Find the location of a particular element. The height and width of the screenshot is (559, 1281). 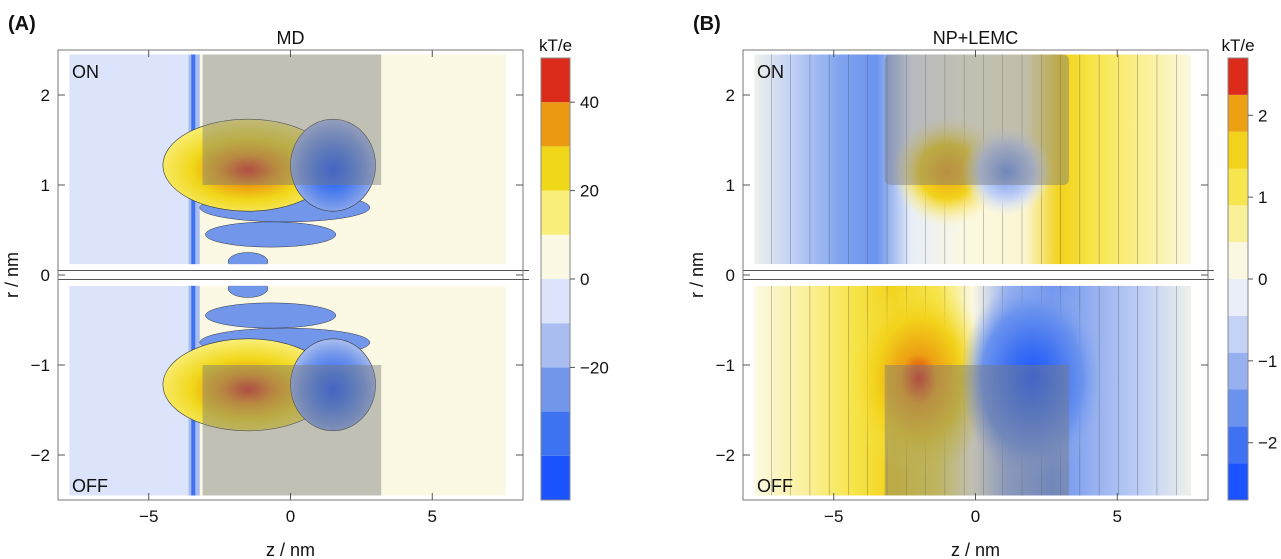

colorbar-tick-label: 1 is located at coordinates (1262, 197).